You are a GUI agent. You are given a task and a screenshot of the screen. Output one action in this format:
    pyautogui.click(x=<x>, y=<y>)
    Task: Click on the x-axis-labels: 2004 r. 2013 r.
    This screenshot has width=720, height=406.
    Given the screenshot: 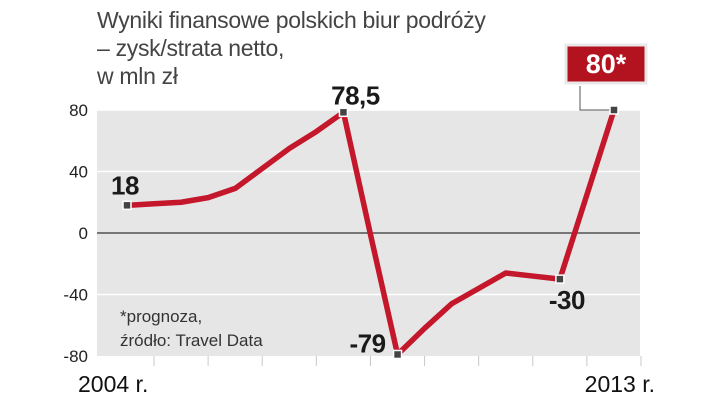 What is the action you would take?
    pyautogui.click(x=366, y=384)
    